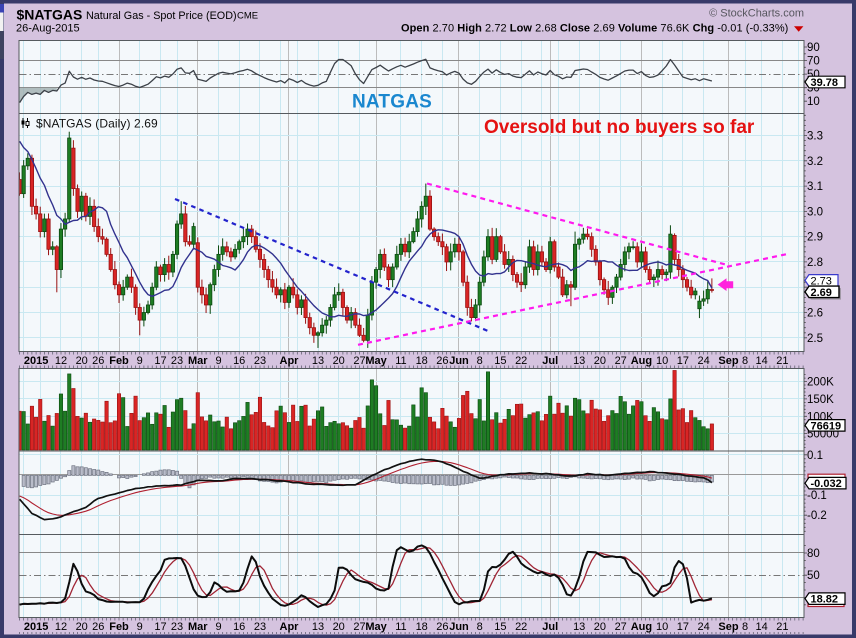 The width and height of the screenshot is (856, 638). Describe the element at coordinates (97, 124) in the screenshot. I see `svg-text: $NATGAS (Daily) 2.69` at that location.